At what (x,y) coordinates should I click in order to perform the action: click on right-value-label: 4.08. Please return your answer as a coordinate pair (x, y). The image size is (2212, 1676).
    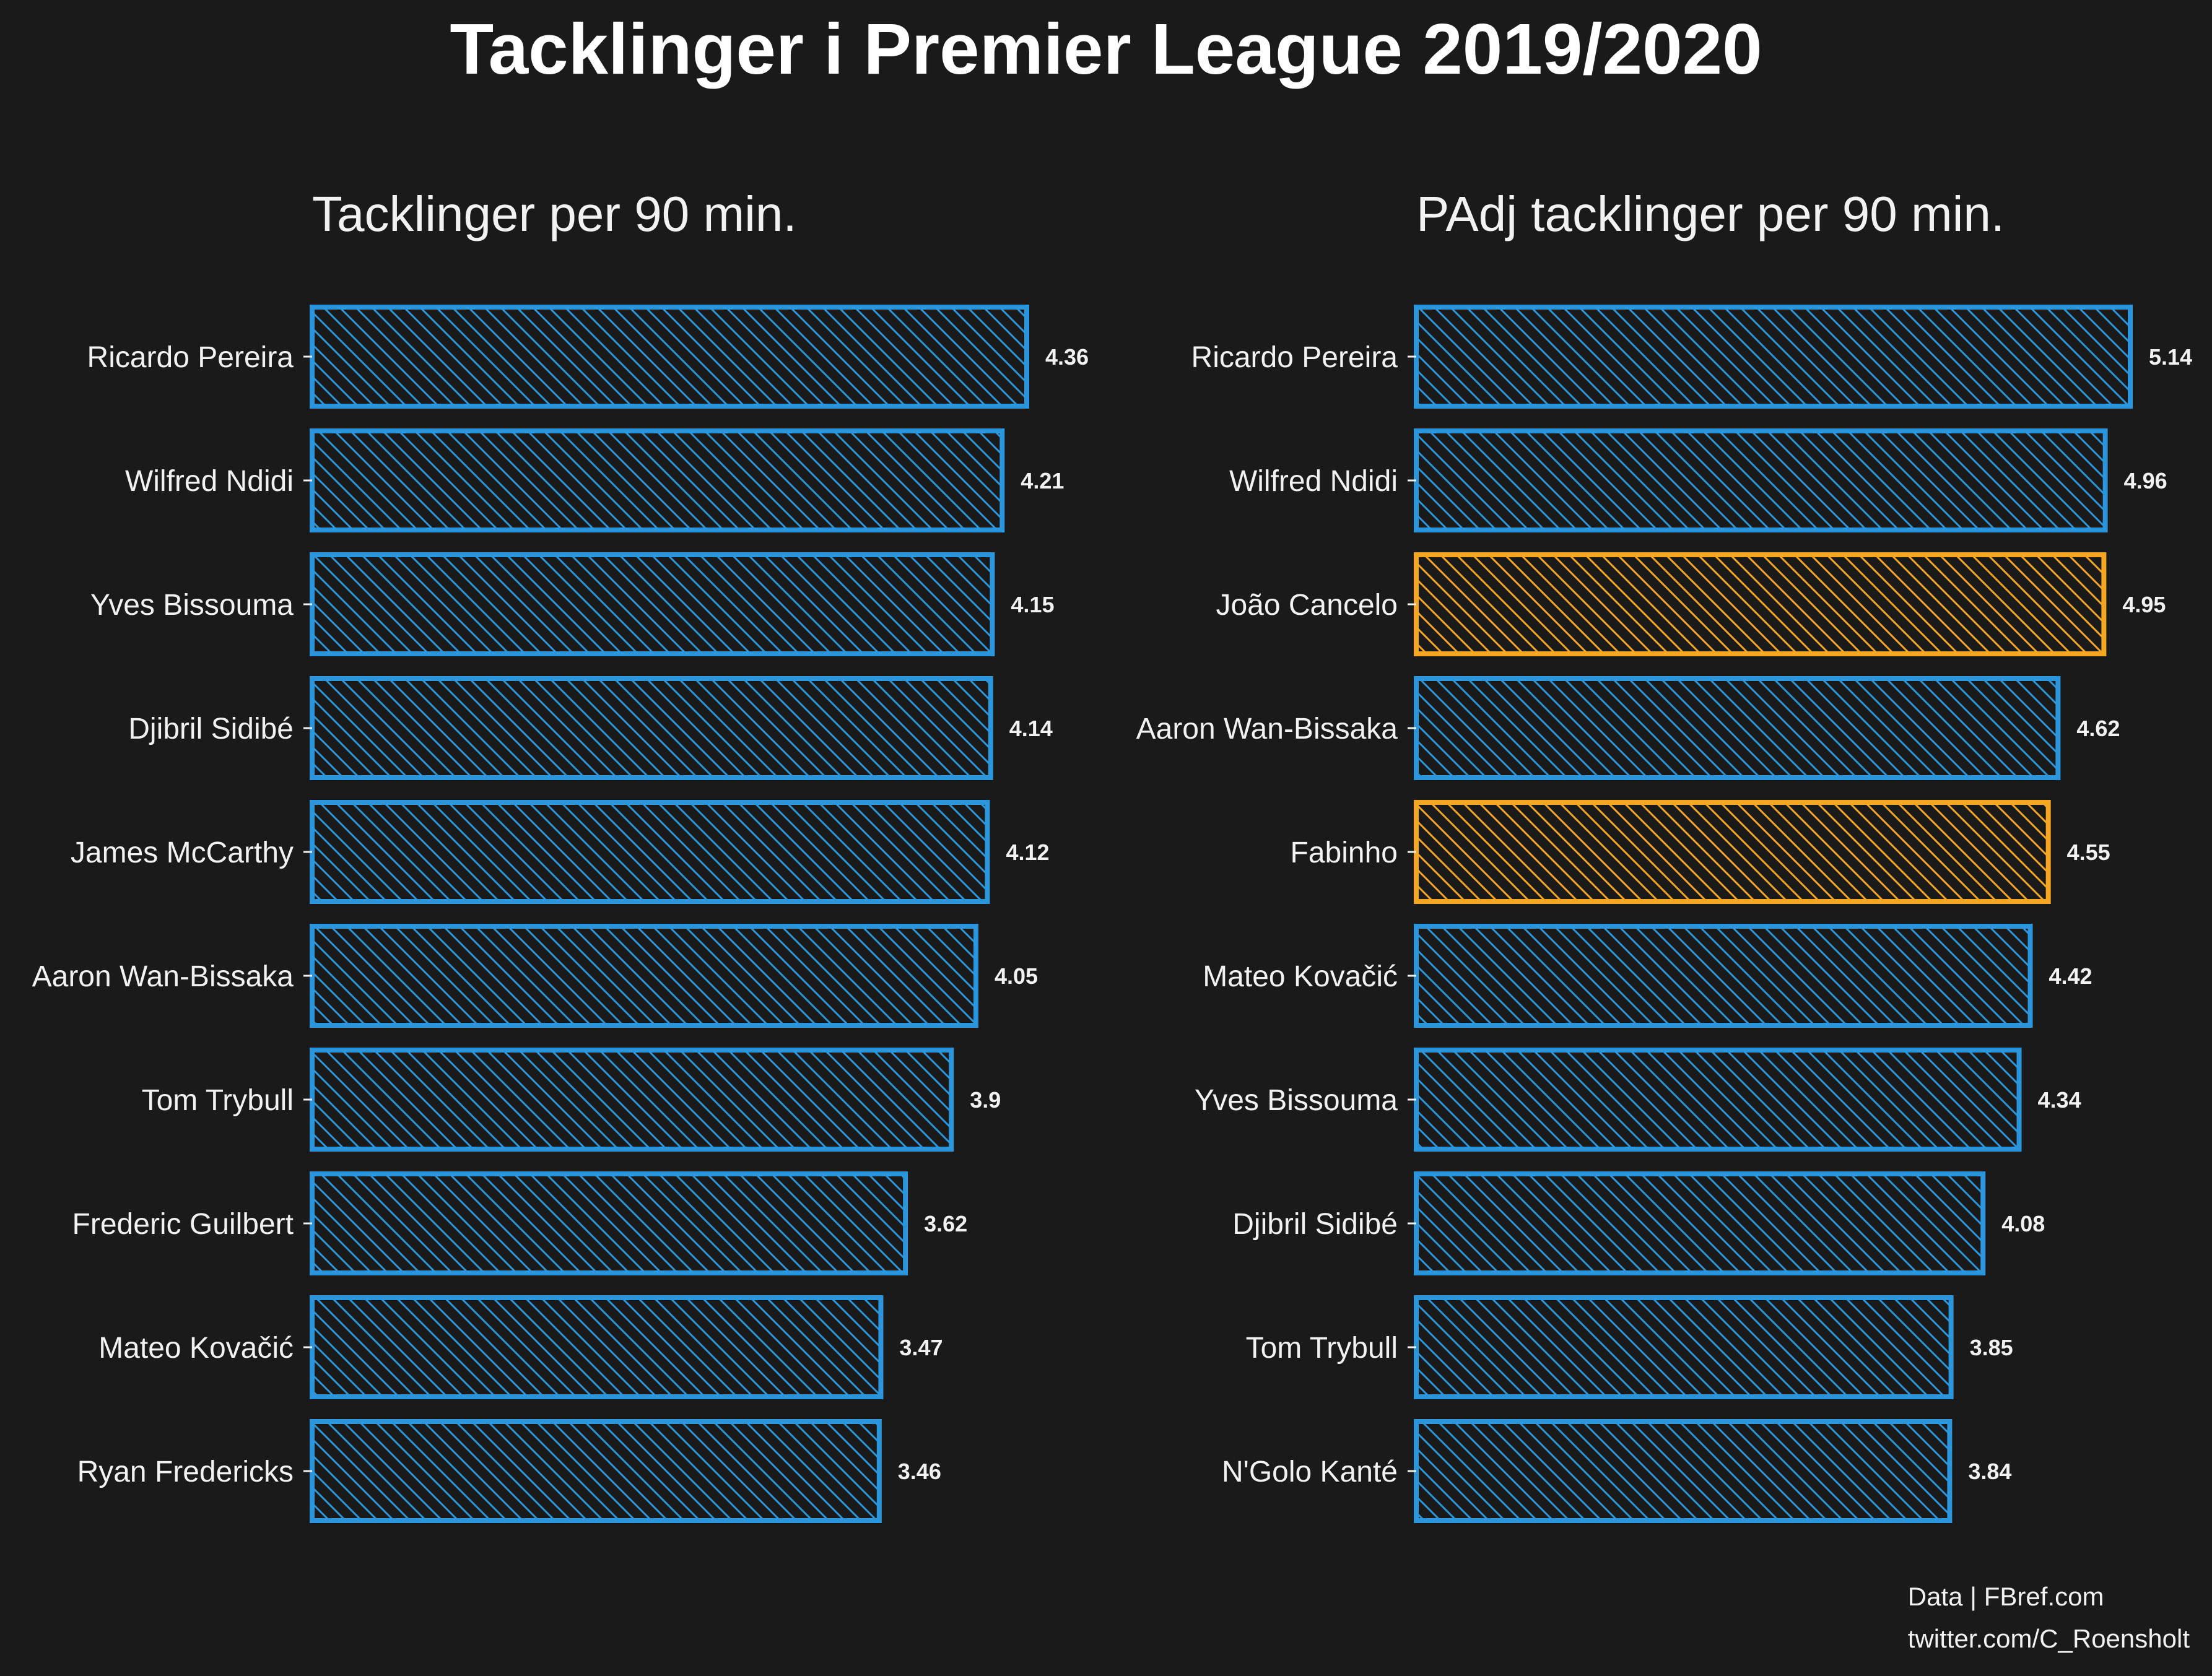
    Looking at the image, I should click on (2023, 1223).